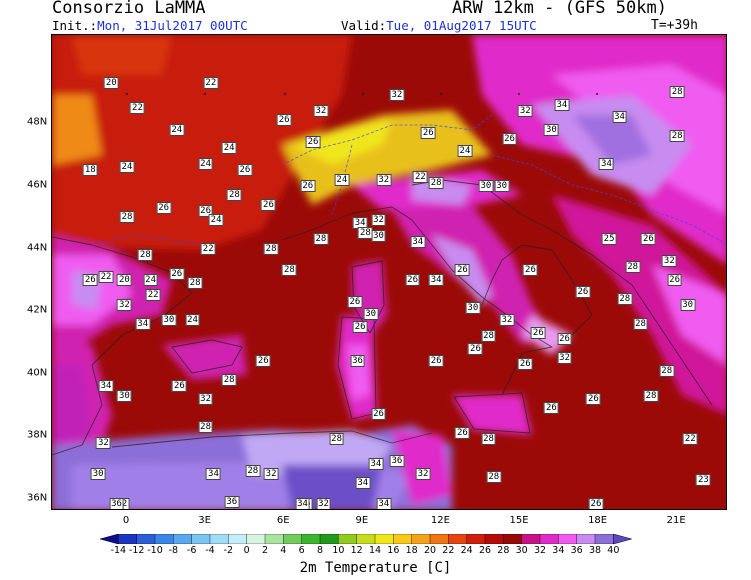 The height and width of the screenshot is (580, 751). Describe the element at coordinates (440, 520) in the screenshot. I see `longitude-label: 12E` at that location.